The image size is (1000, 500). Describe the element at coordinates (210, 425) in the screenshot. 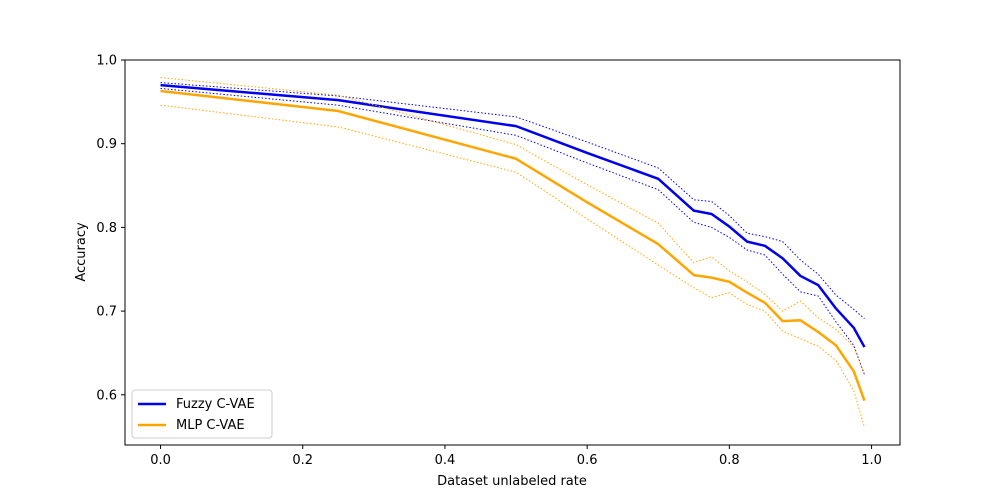

I see `legend-label-mlp-c-vae: MLP C-VAE` at that location.